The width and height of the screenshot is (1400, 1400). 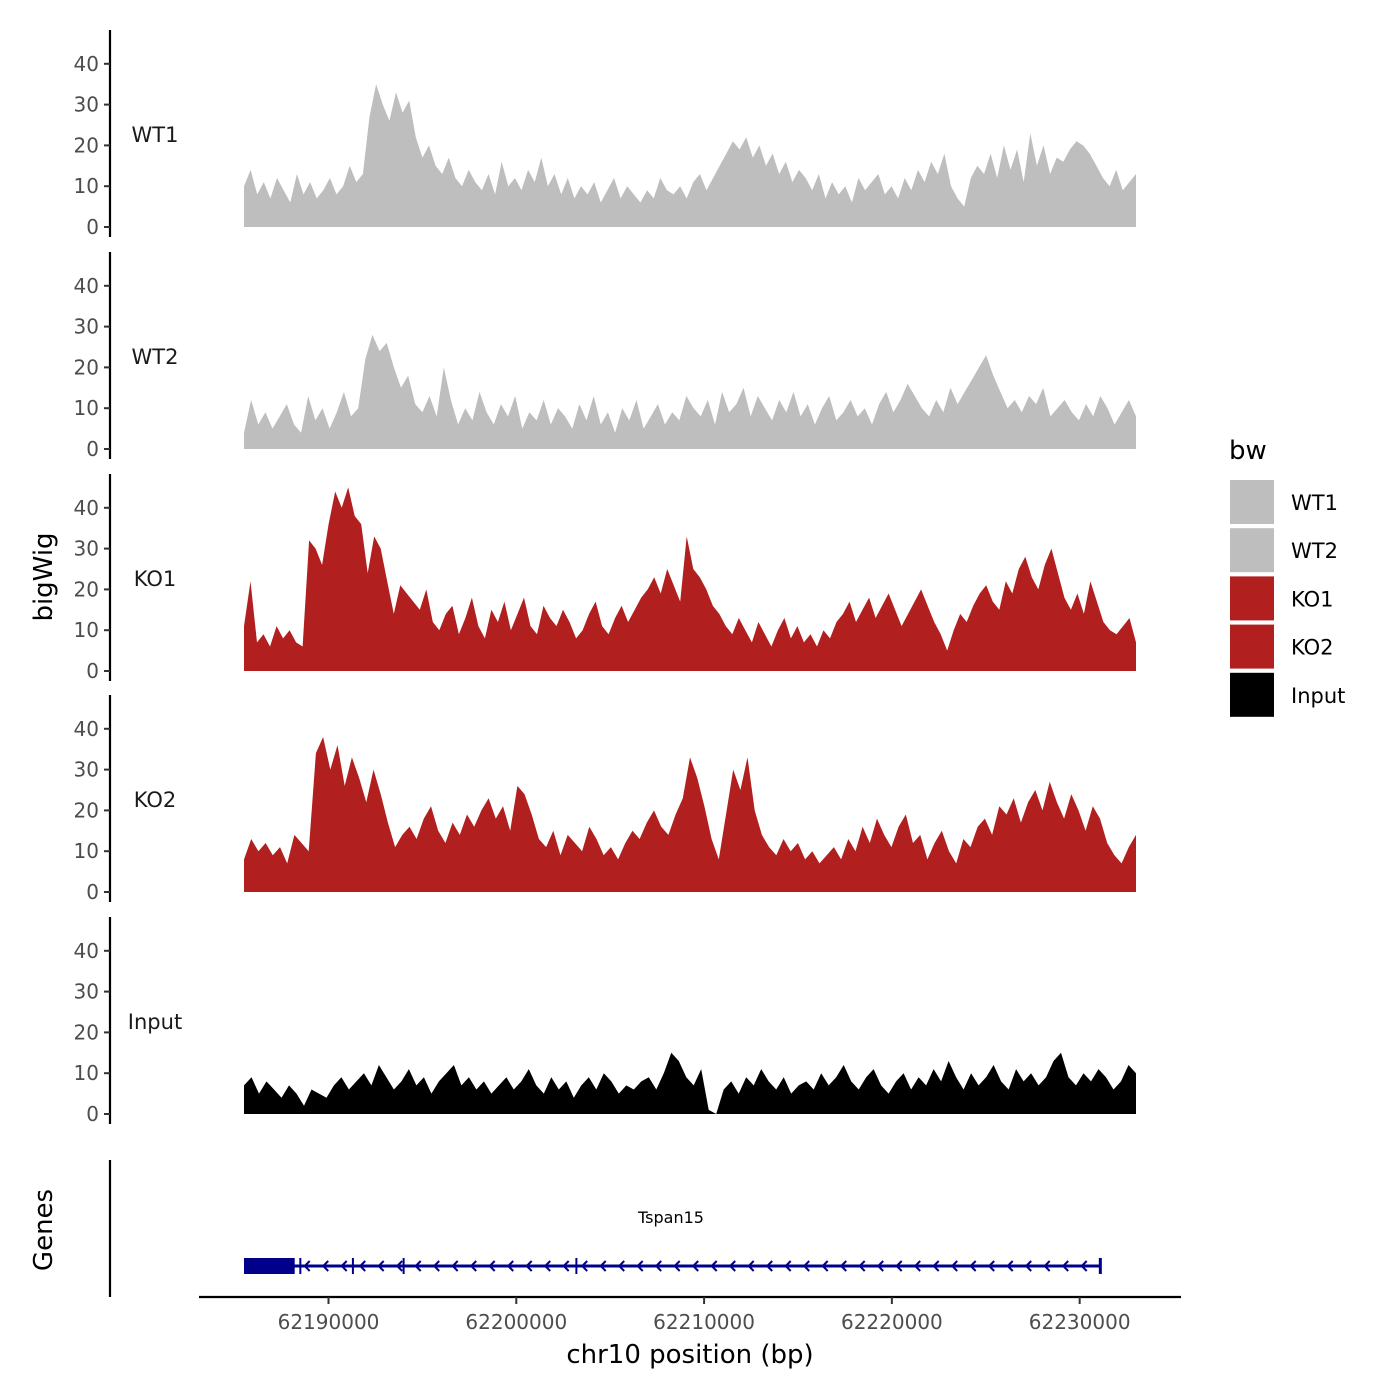 I want to click on genes-layer: Tspan15, so click(x=605, y=1228).